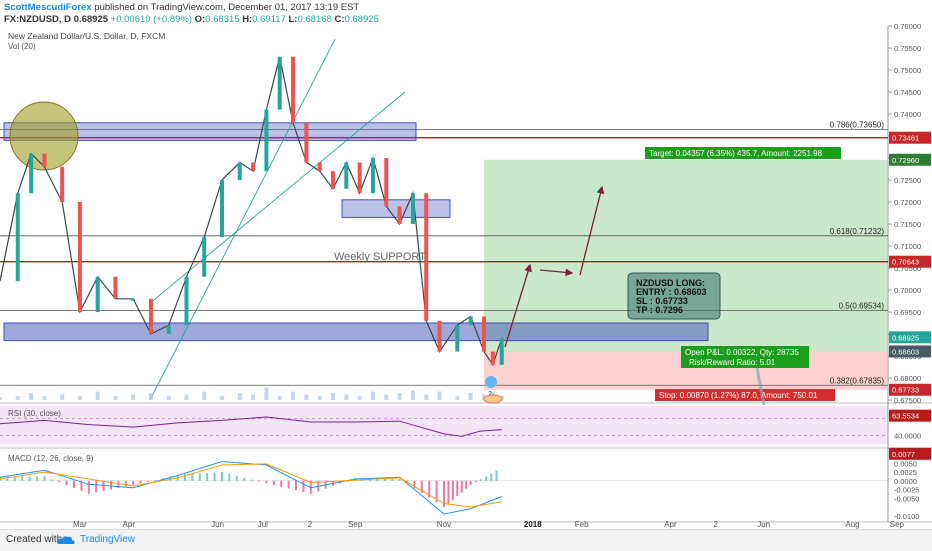  Describe the element at coordinates (361, 19) in the screenshot. I see `close-value: 0.68925` at that location.